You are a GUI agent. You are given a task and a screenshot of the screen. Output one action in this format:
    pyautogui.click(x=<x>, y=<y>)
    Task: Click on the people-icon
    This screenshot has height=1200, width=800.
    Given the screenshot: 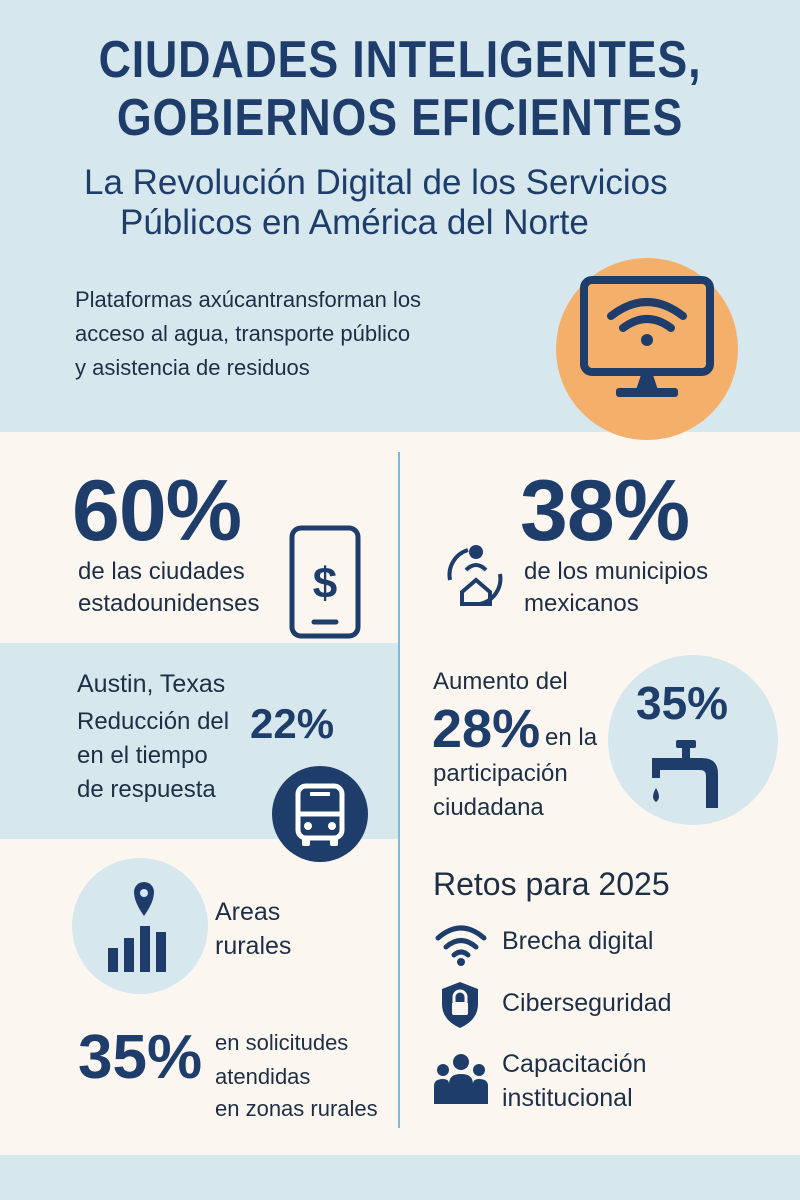 What is the action you would take?
    pyautogui.click(x=461, y=1078)
    